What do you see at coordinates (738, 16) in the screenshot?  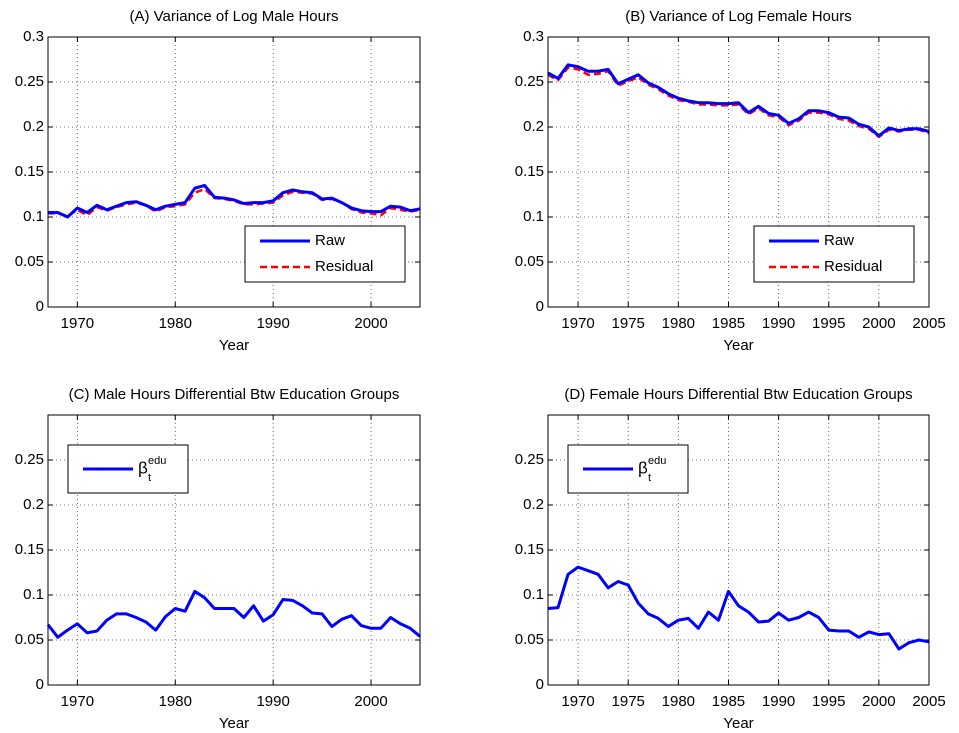 I see `chart-title: (B) Variance of Log Female Hours` at bounding box center [738, 16].